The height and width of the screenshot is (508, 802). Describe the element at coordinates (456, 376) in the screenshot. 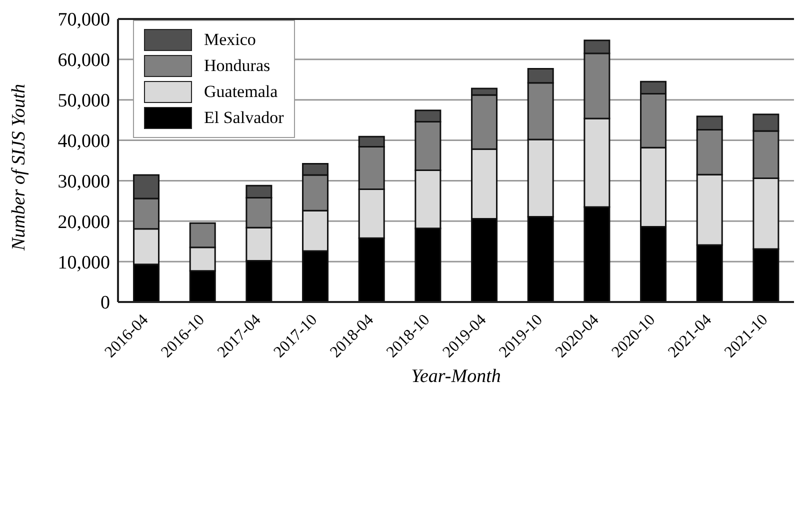

I see `x-axis-title: Year-Month` at that location.